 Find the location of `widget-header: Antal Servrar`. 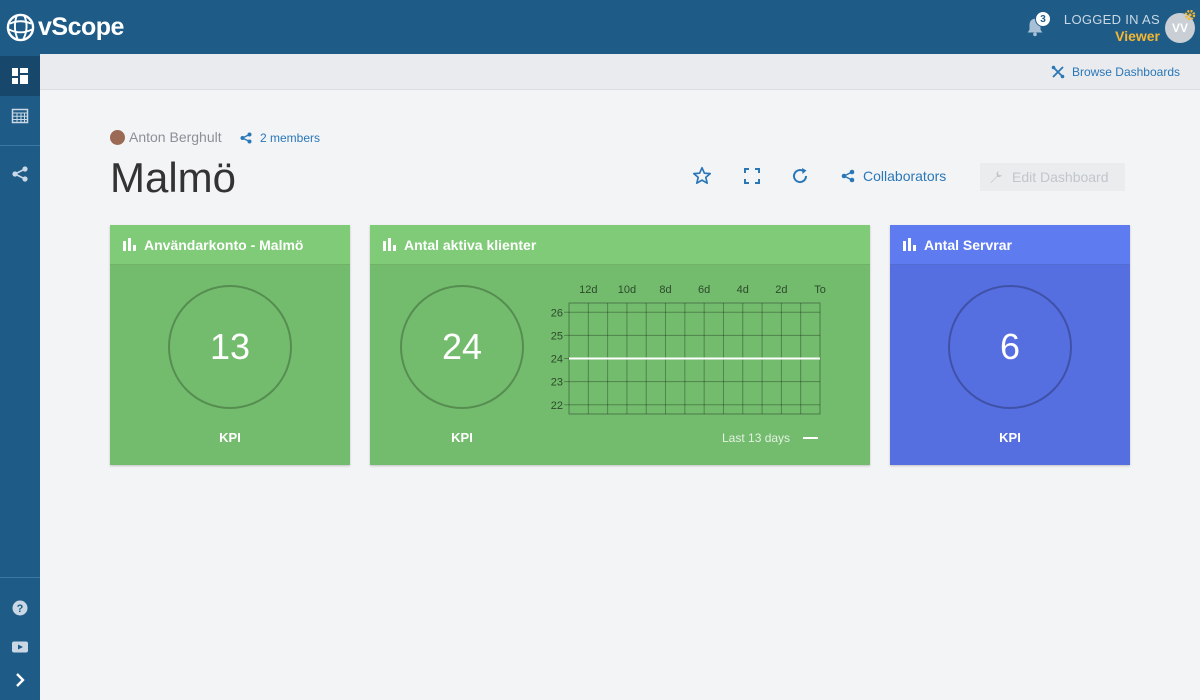

widget-header: Antal Servrar is located at coordinates (1010, 245).